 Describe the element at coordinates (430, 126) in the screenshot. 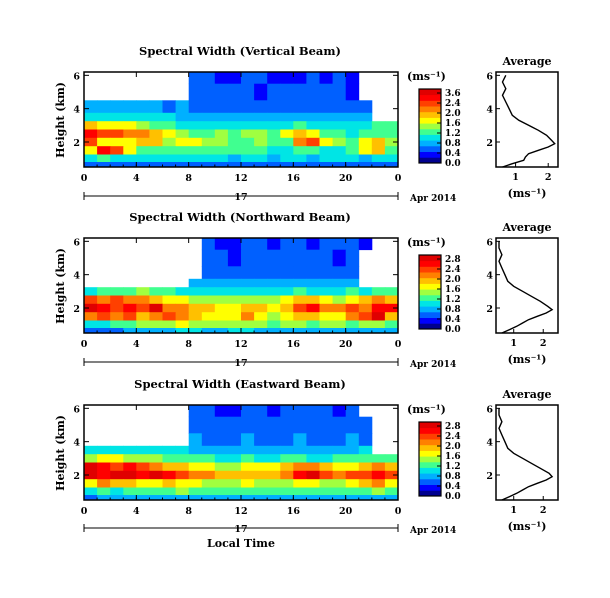

I see `colorbar` at that location.